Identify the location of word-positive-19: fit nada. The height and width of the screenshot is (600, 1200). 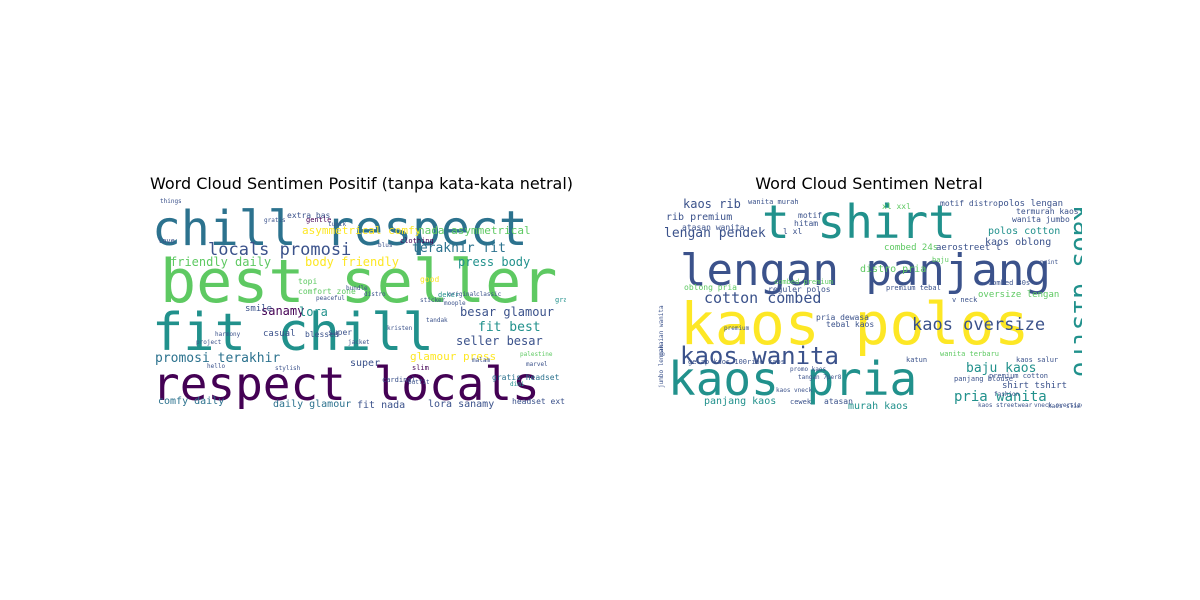
(381, 404).